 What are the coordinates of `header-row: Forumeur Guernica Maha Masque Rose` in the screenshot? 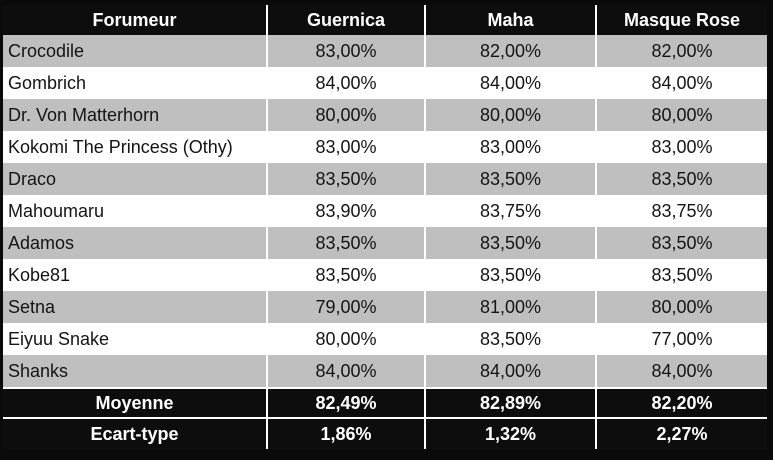 It's located at (385, 20).